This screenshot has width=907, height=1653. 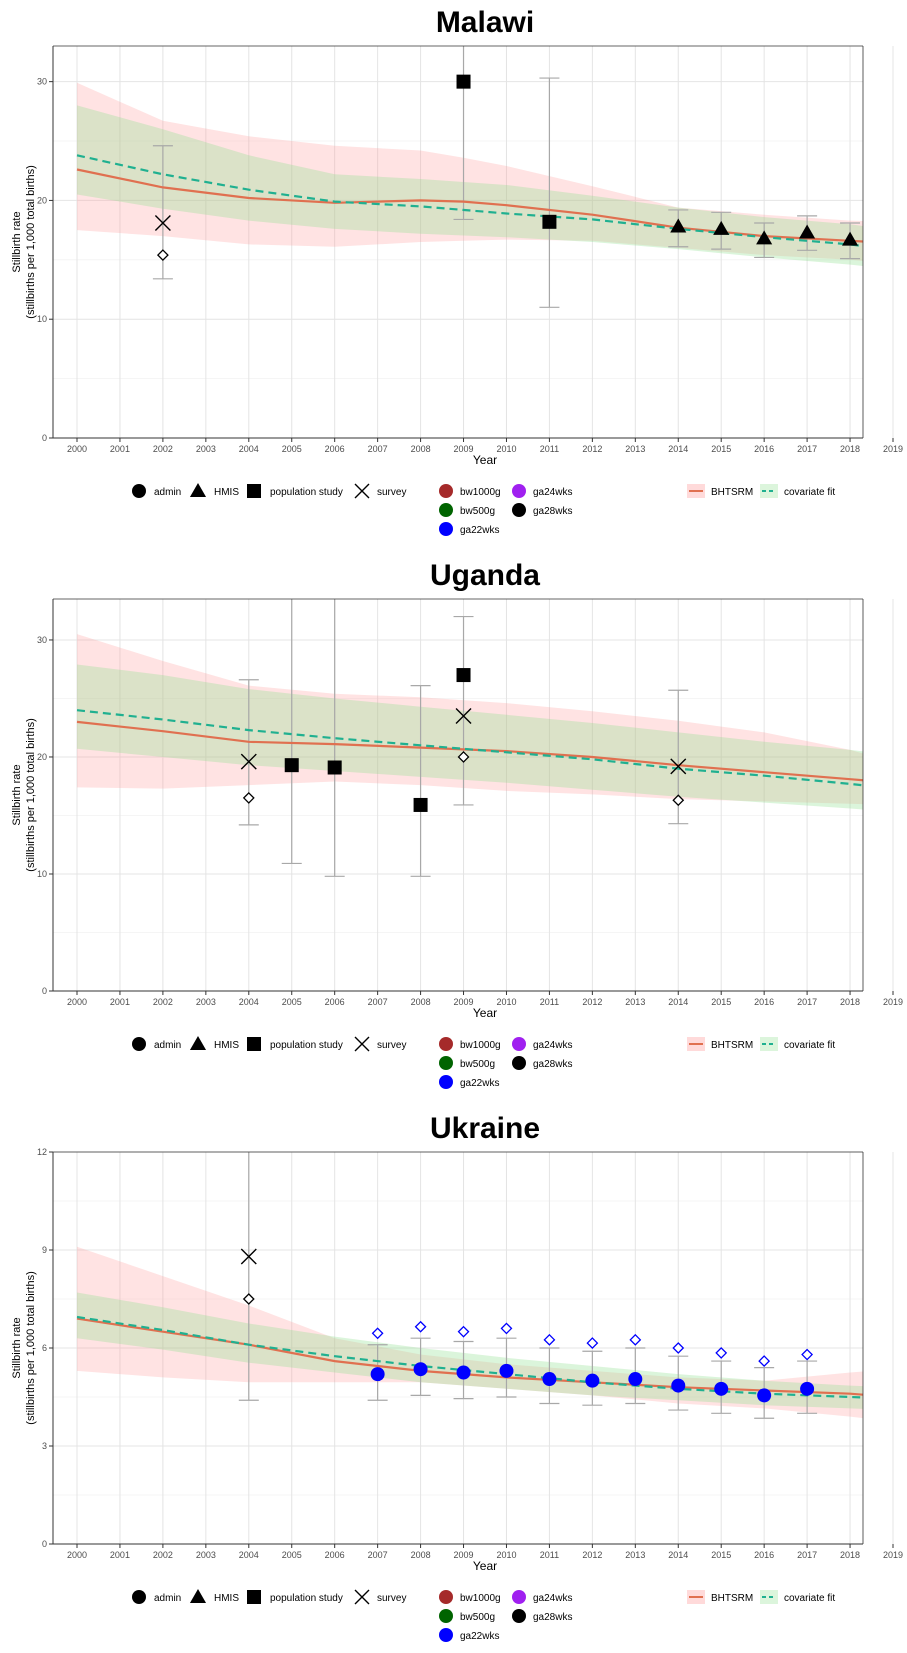 What do you see at coordinates (335, 1555) in the screenshot?
I see `x-tick-label: 2006` at bounding box center [335, 1555].